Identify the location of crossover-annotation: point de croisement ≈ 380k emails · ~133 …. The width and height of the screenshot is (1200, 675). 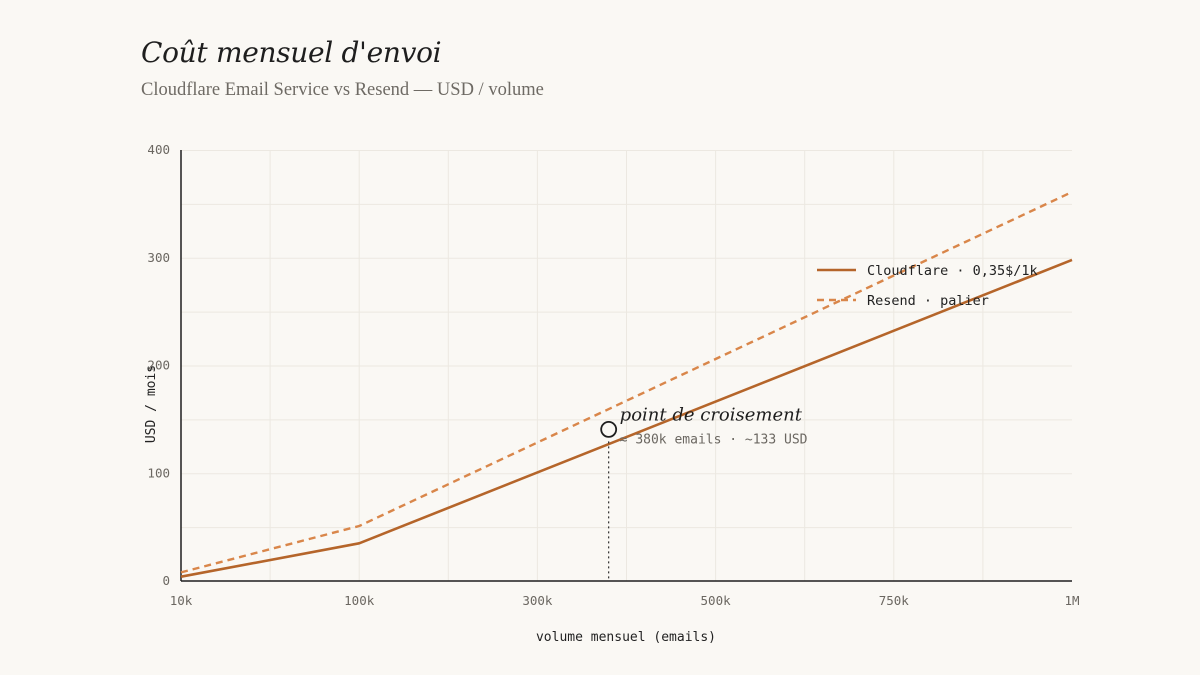
(704, 492).